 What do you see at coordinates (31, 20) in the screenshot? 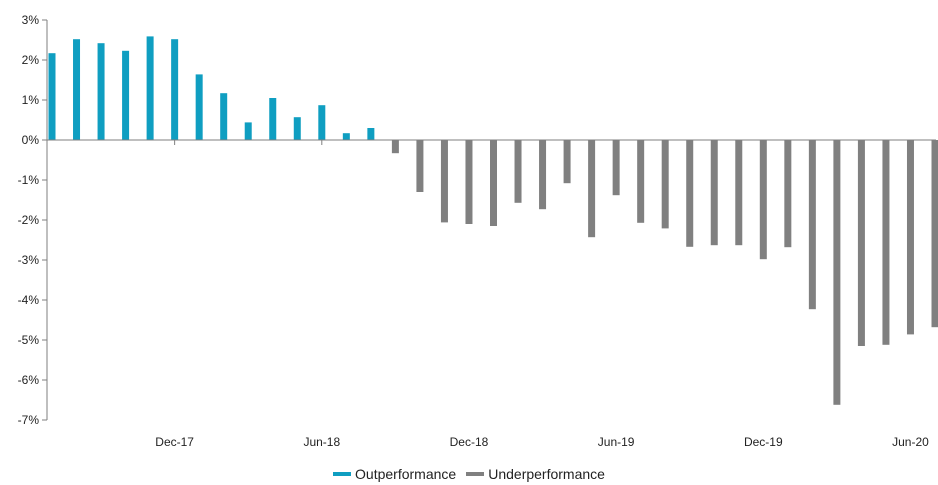
I see `y-tick-label: 3%` at bounding box center [31, 20].